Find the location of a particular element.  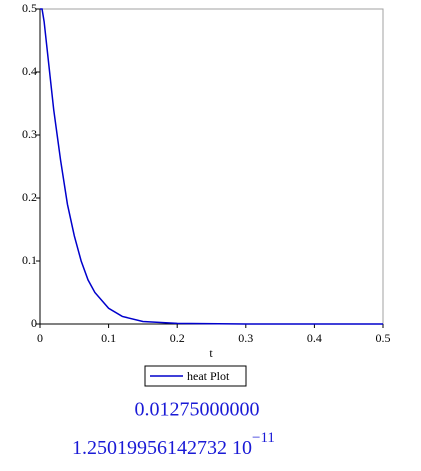

legend-label: heat Plot is located at coordinates (208, 376).